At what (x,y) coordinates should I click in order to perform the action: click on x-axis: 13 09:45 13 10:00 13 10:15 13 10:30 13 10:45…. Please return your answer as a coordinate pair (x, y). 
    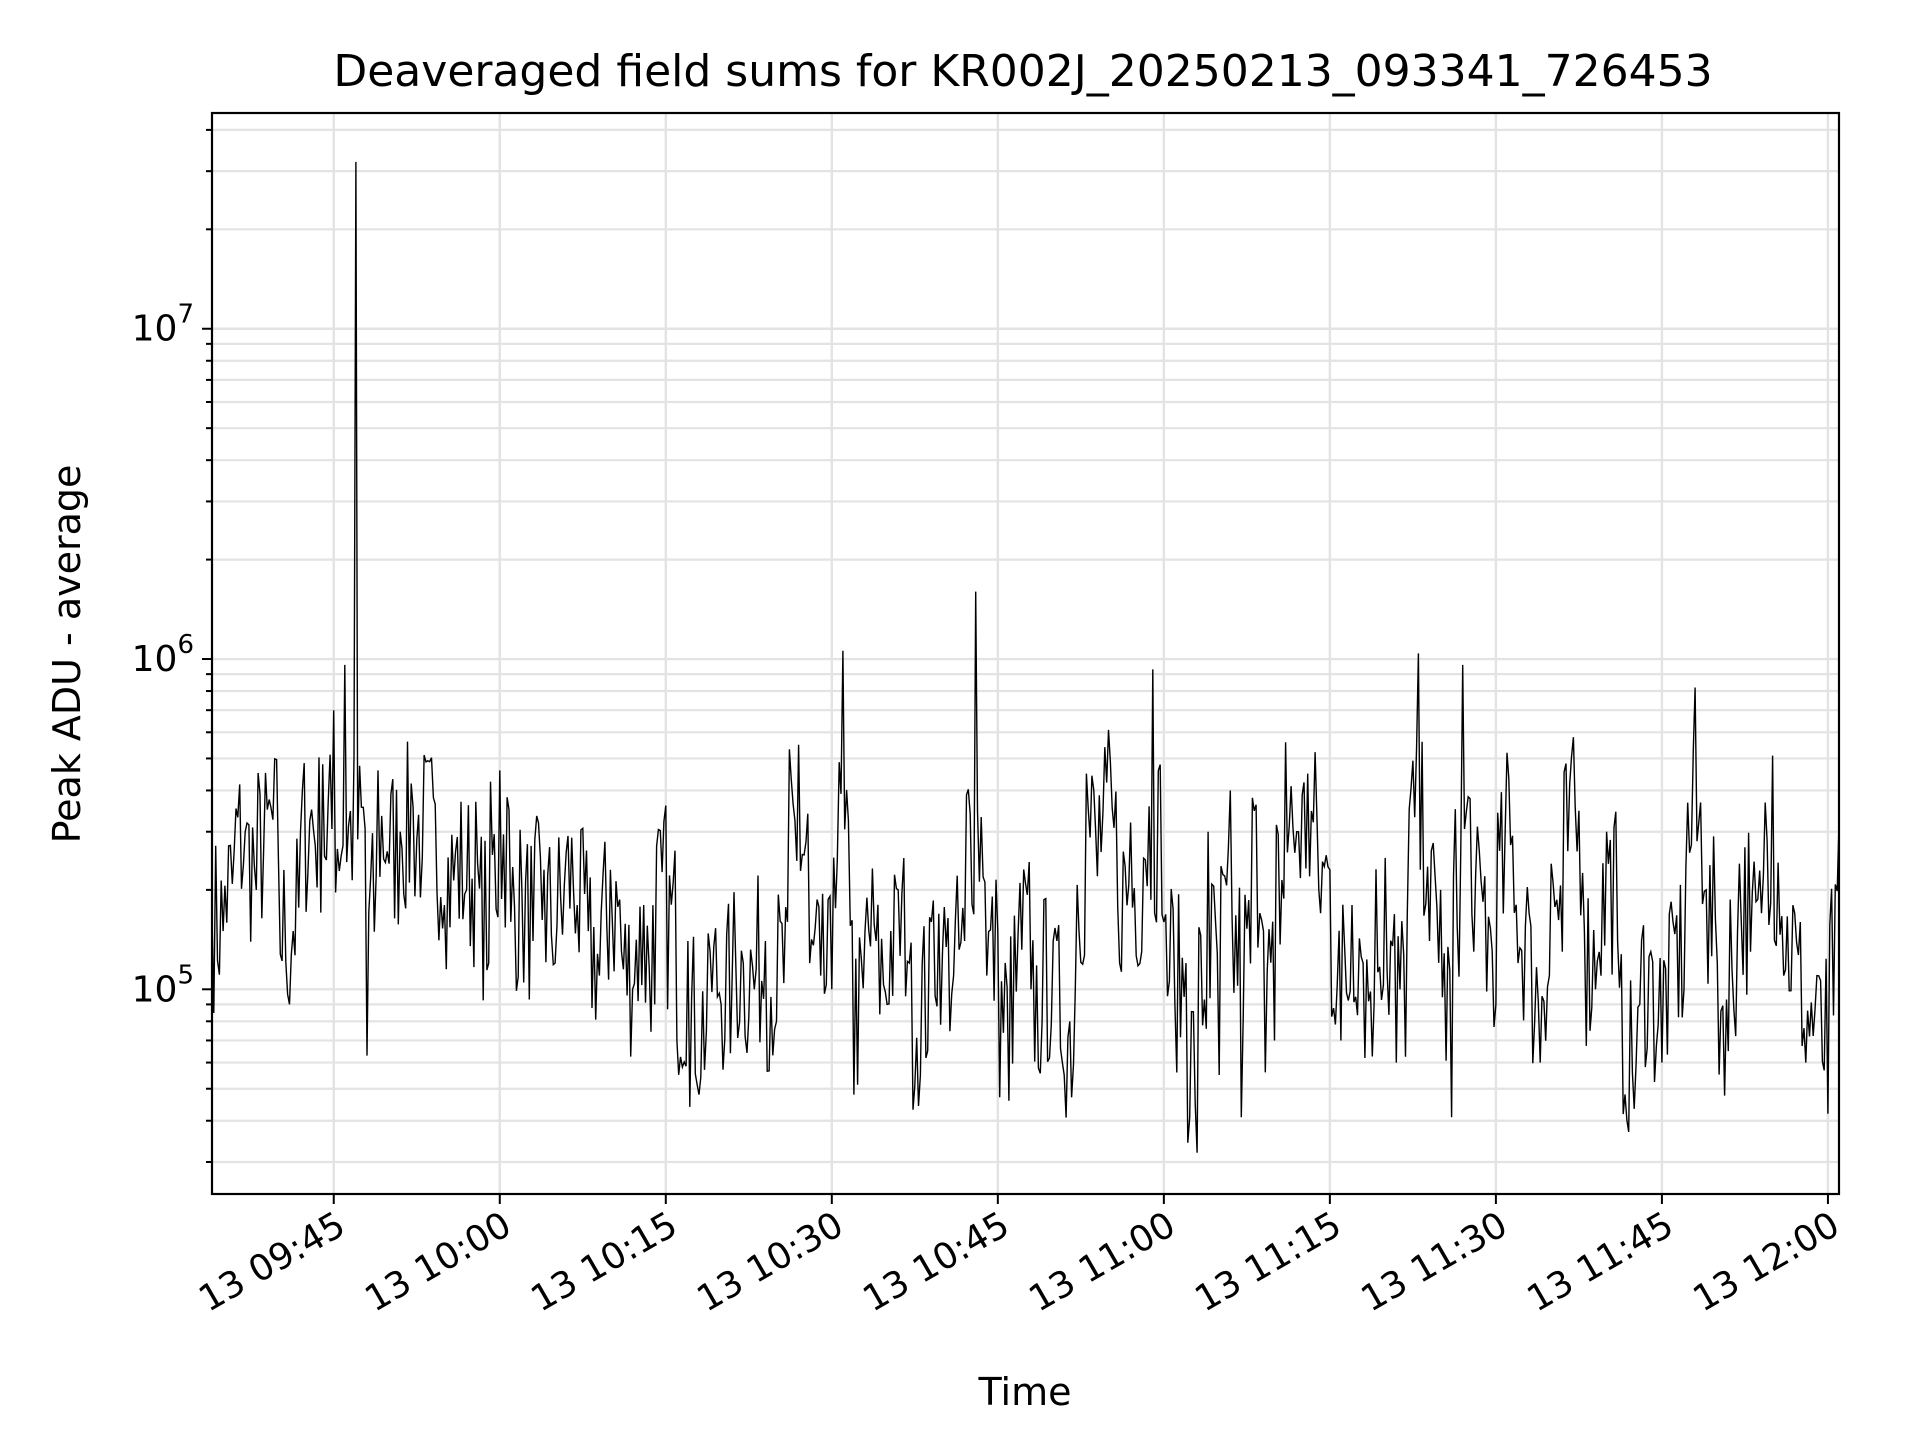
    Looking at the image, I should click on (1019, 1257).